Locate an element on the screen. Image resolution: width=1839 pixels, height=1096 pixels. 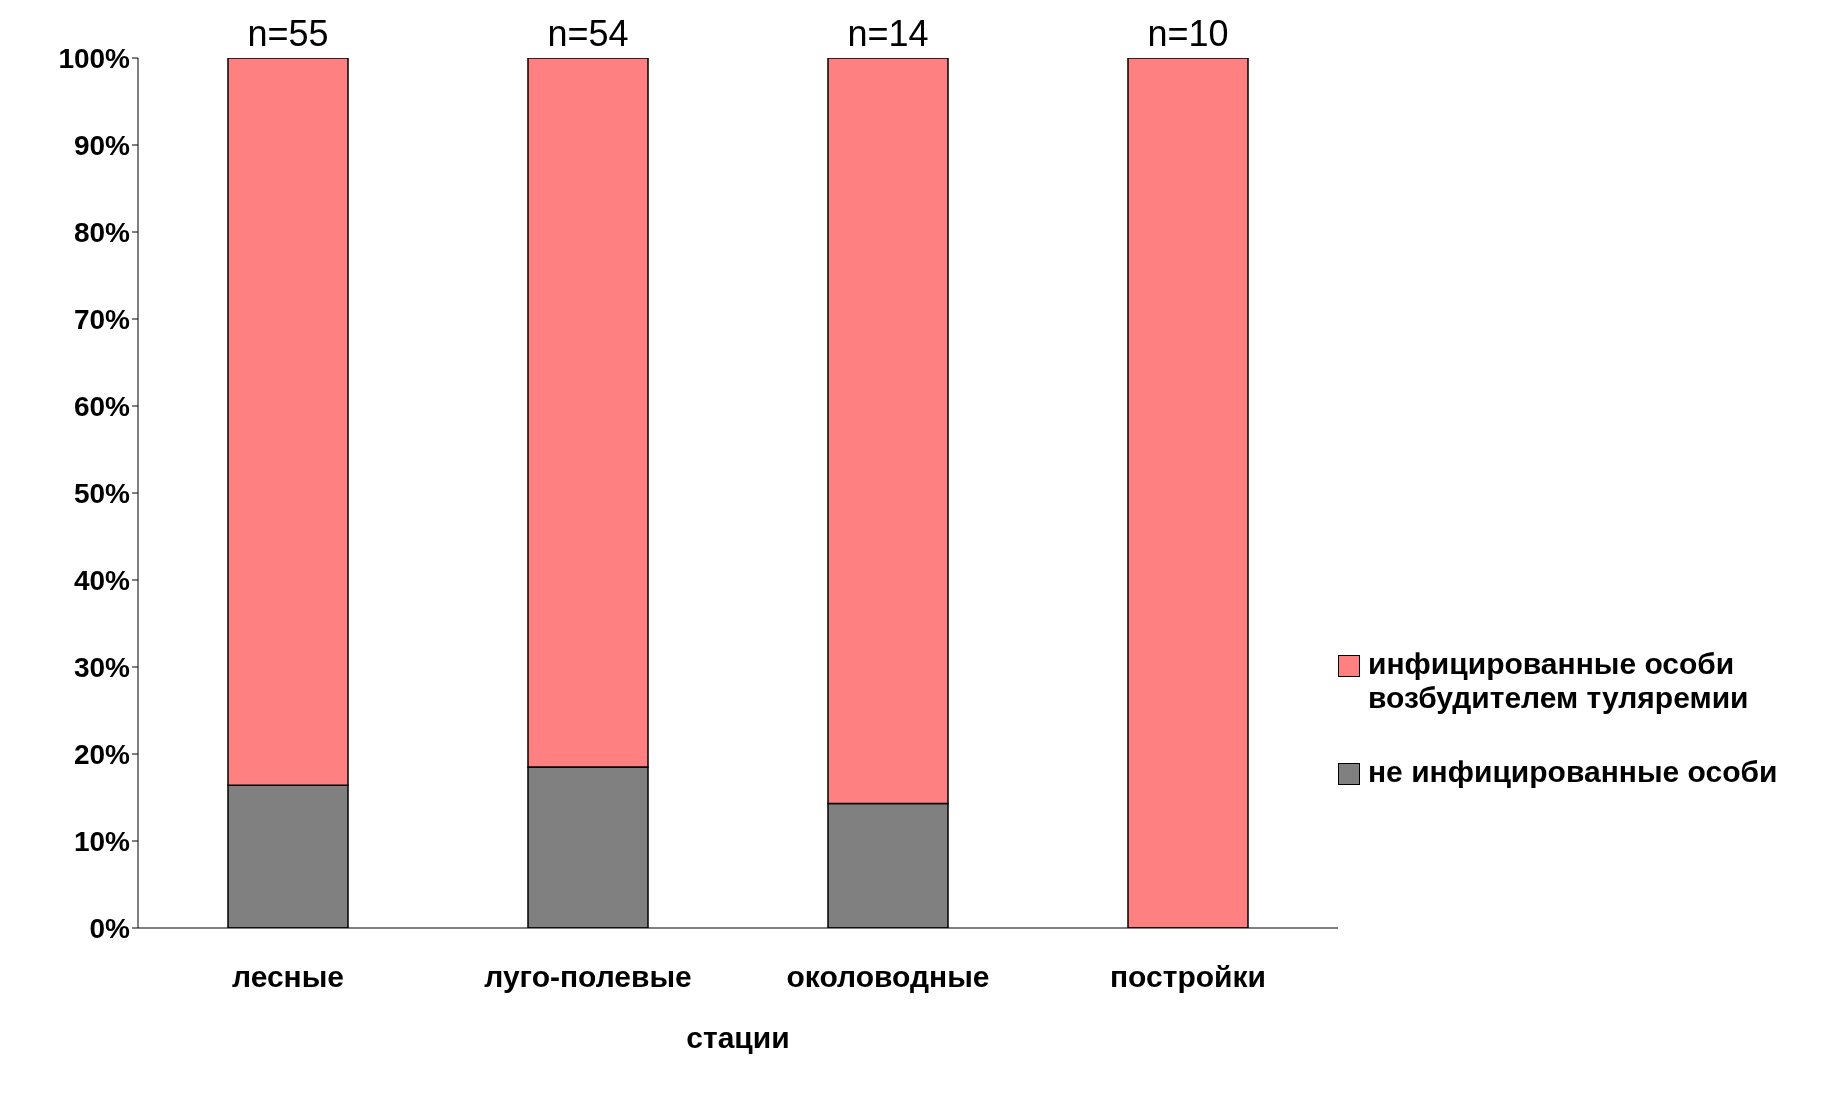
y-tick-label: 80% is located at coordinates (102, 232).